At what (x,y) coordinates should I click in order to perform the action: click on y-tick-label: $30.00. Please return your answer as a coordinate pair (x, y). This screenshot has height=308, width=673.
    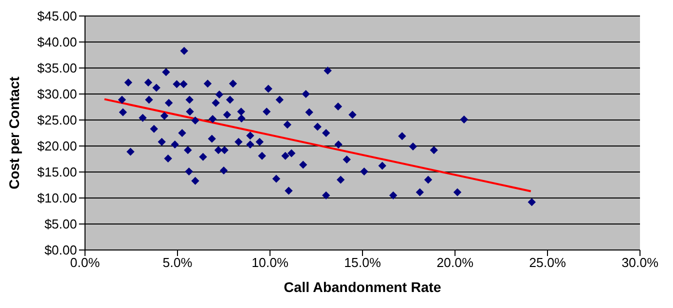
    Looking at the image, I should click on (57, 94).